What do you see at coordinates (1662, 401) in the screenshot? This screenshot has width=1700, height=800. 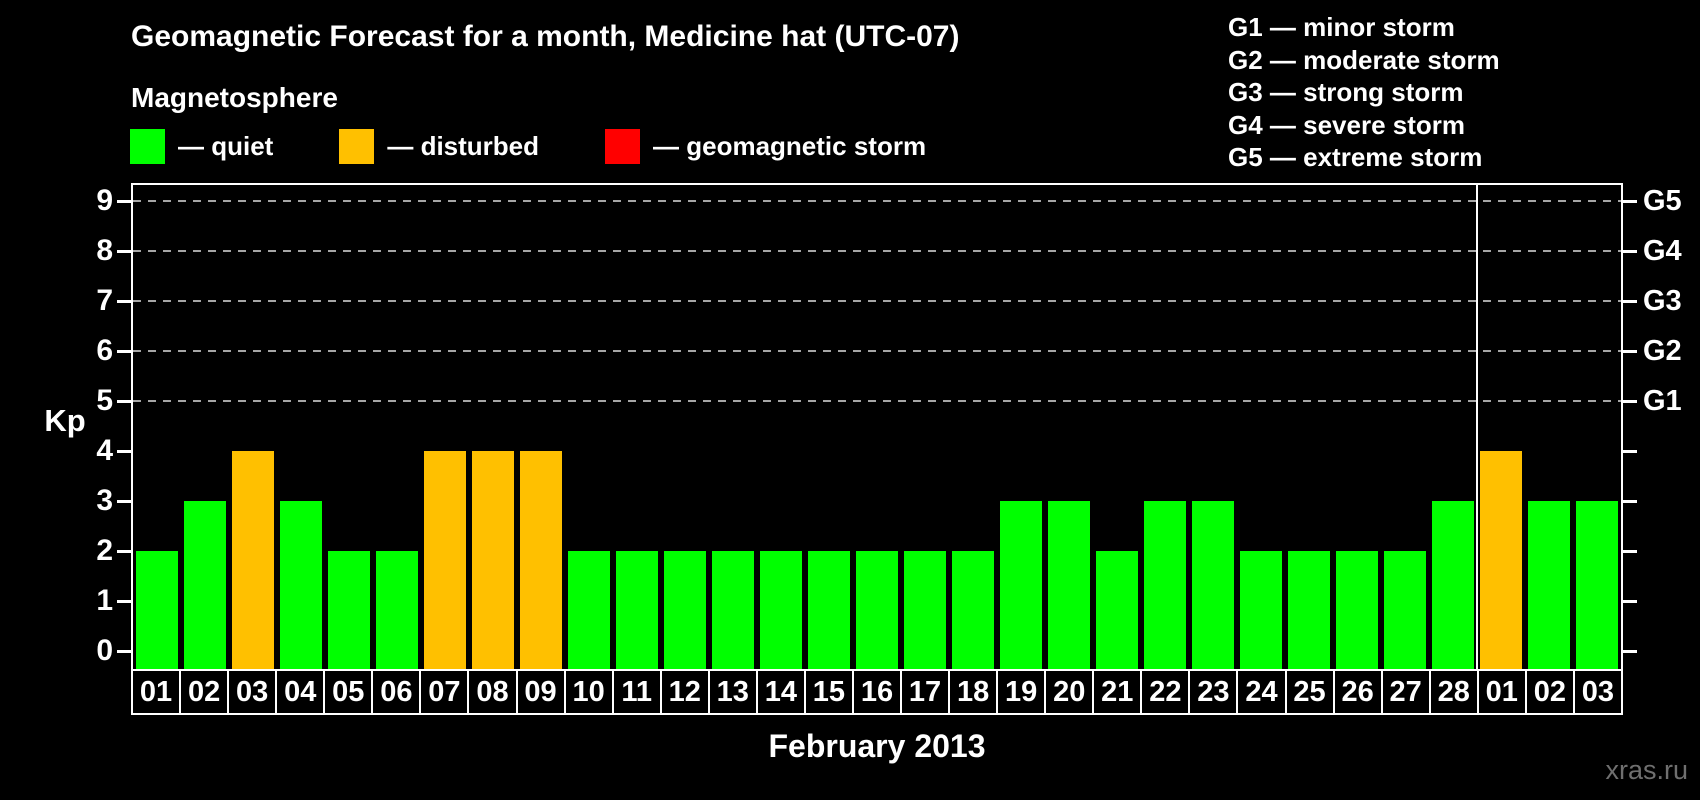 I see `g-level-label-g1: G1` at bounding box center [1662, 401].